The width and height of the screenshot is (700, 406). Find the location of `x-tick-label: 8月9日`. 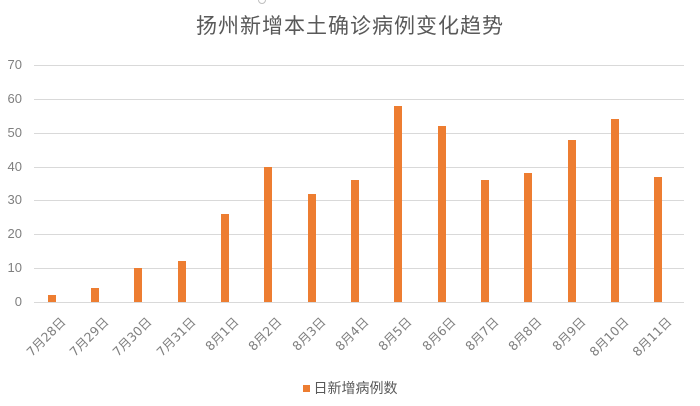

x-tick-label: 8月9日 is located at coordinates (568, 334).